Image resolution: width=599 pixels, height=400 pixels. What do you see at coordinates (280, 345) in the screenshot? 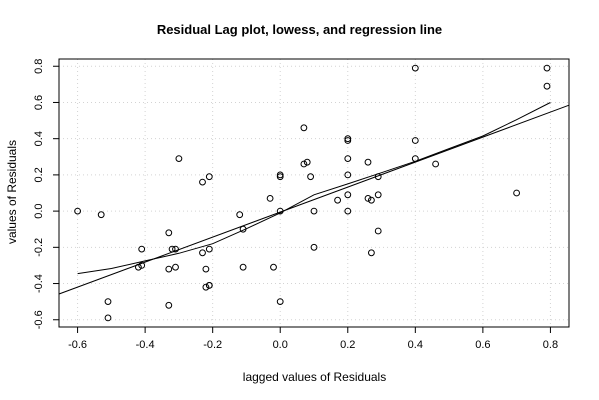
I see `x-tick-label: 0.0` at bounding box center [280, 345].